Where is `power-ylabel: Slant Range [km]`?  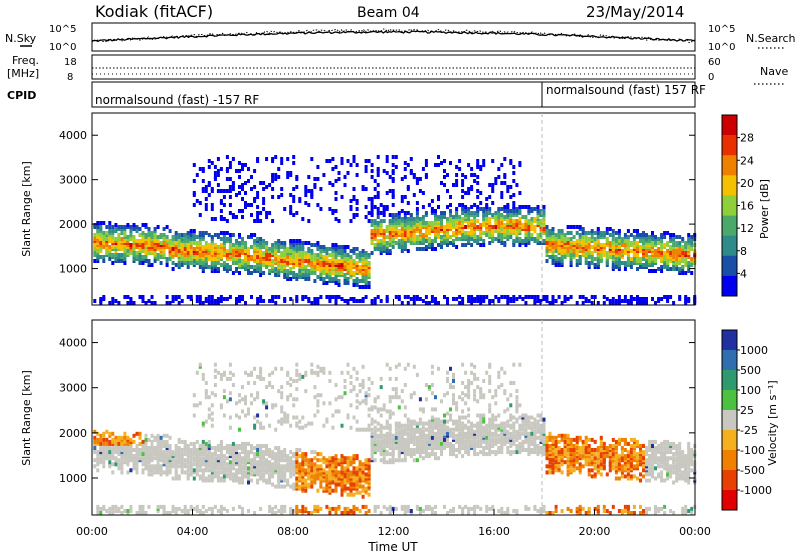
power-ylabel: Slant Range [km] is located at coordinates (26, 209).